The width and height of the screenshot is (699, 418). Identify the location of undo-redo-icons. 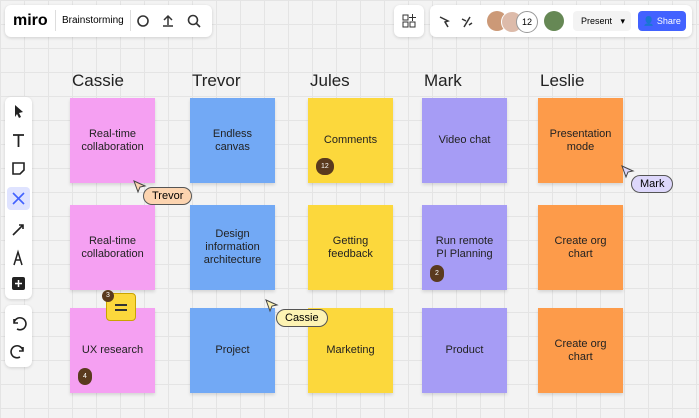
(18, 336).